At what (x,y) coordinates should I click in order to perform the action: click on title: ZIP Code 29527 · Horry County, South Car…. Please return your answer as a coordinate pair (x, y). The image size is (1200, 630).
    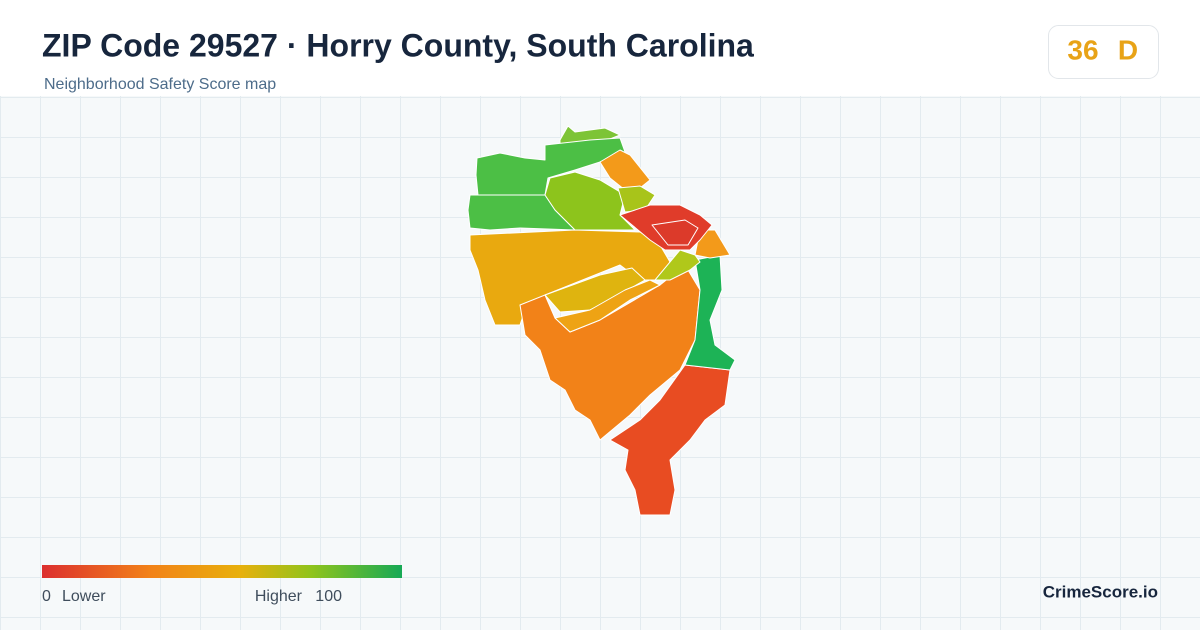
    Looking at the image, I should click on (398, 45).